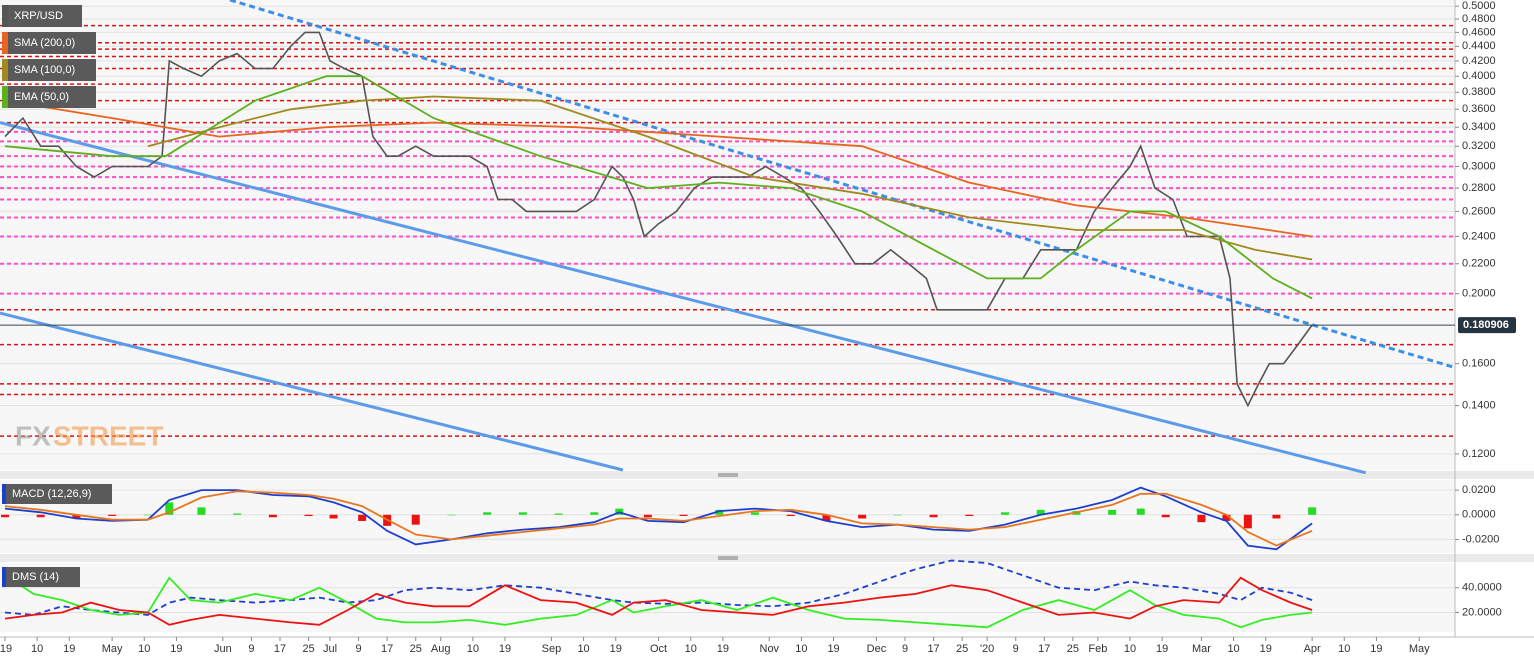 The width and height of the screenshot is (1534, 661). Describe the element at coordinates (441, 649) in the screenshot. I see `x-tick-label: Aug` at that location.